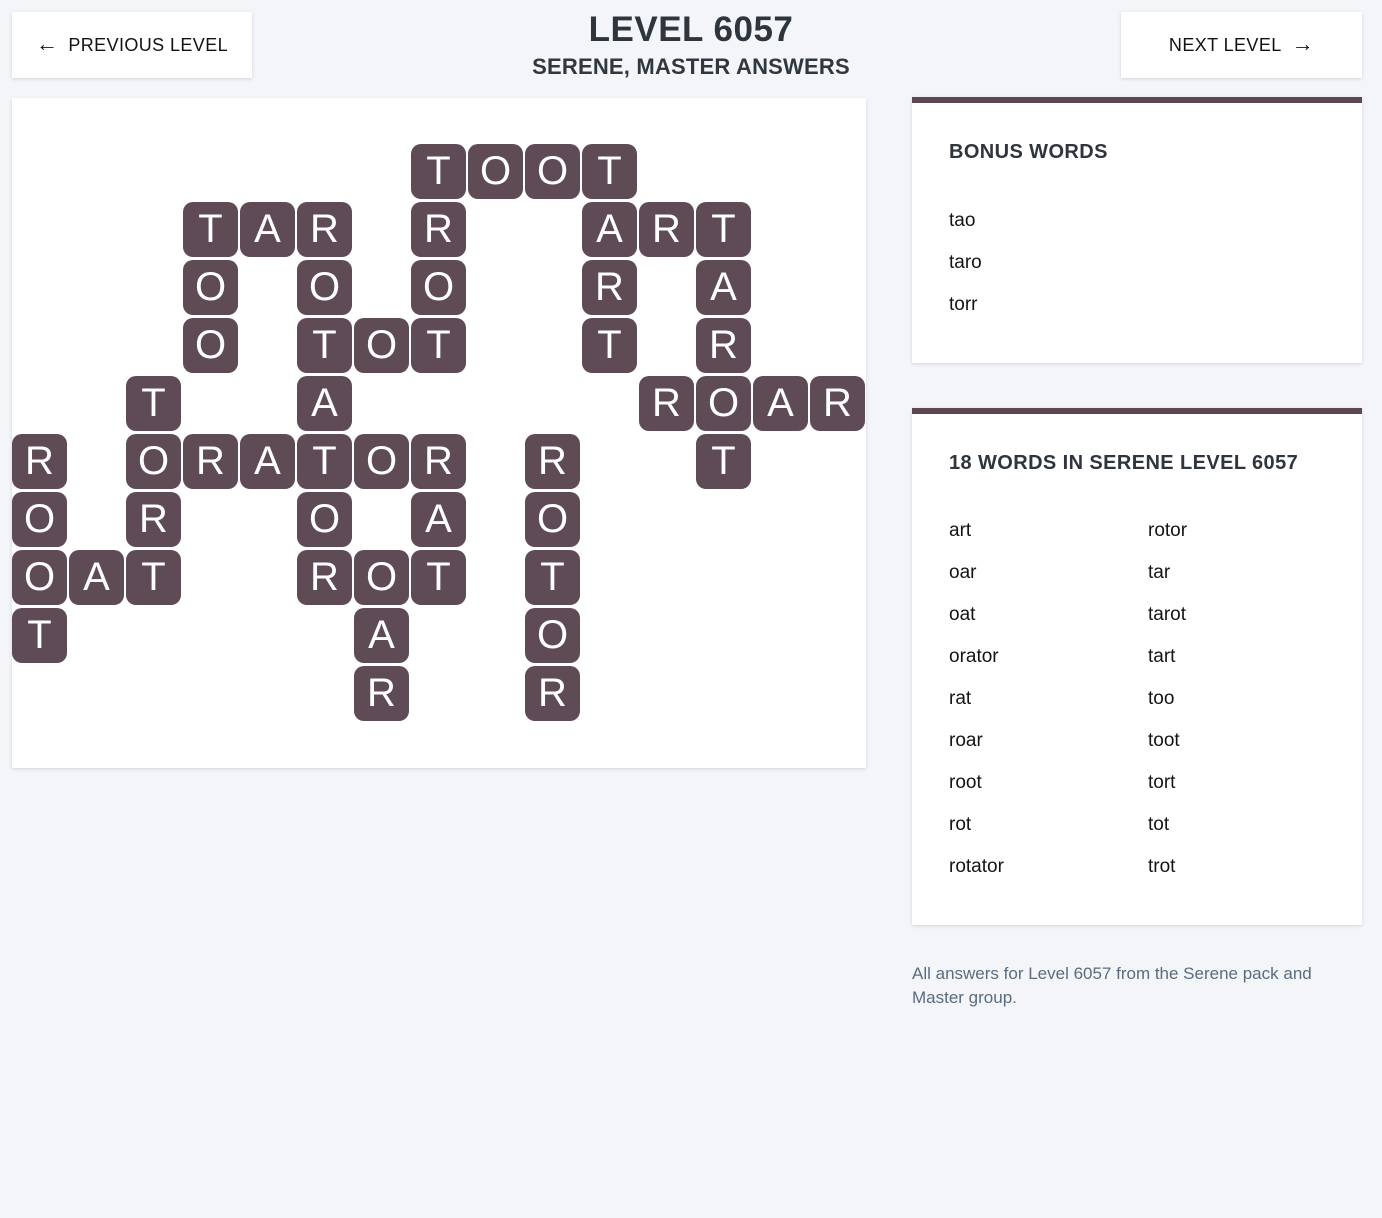 The height and width of the screenshot is (1218, 1382). What do you see at coordinates (966, 740) in the screenshot?
I see `answer-word: roar` at bounding box center [966, 740].